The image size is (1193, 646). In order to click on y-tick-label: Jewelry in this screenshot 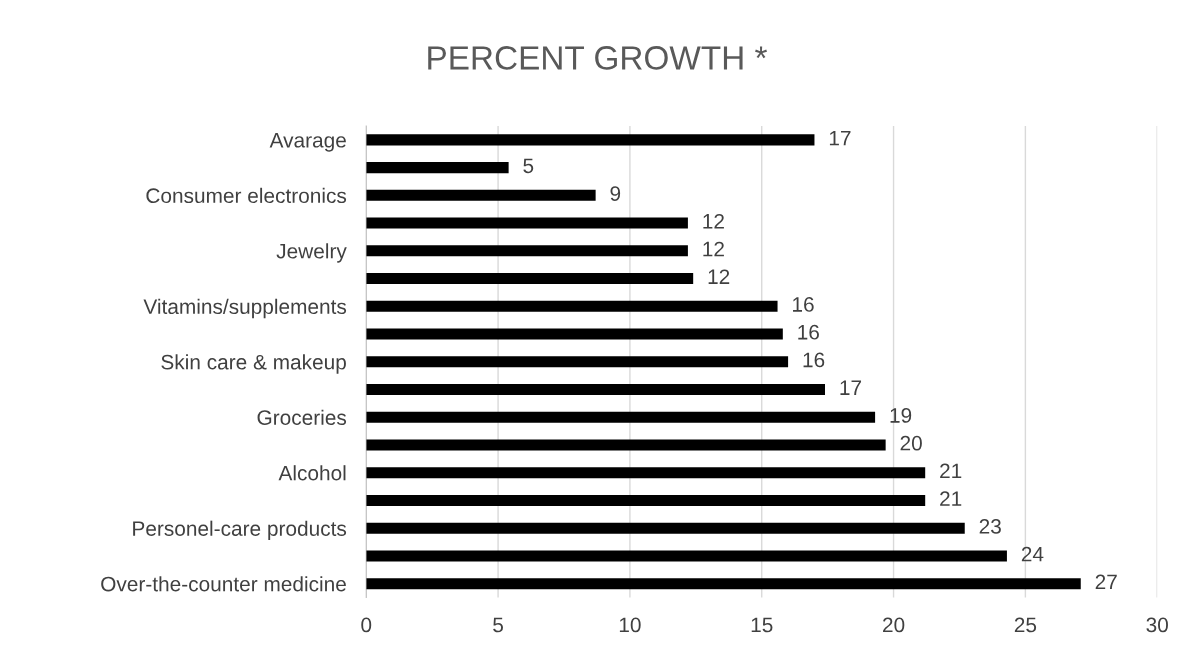, I will do `click(311, 253)`.